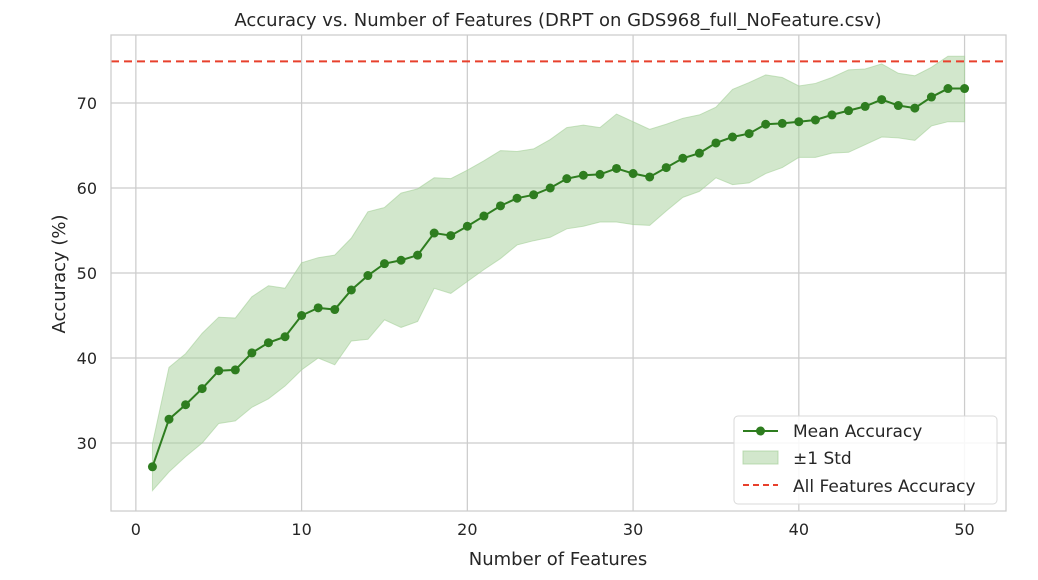 This screenshot has width=1038, height=580. What do you see at coordinates (301, 529) in the screenshot?
I see `x-tick-label: 10` at bounding box center [301, 529].